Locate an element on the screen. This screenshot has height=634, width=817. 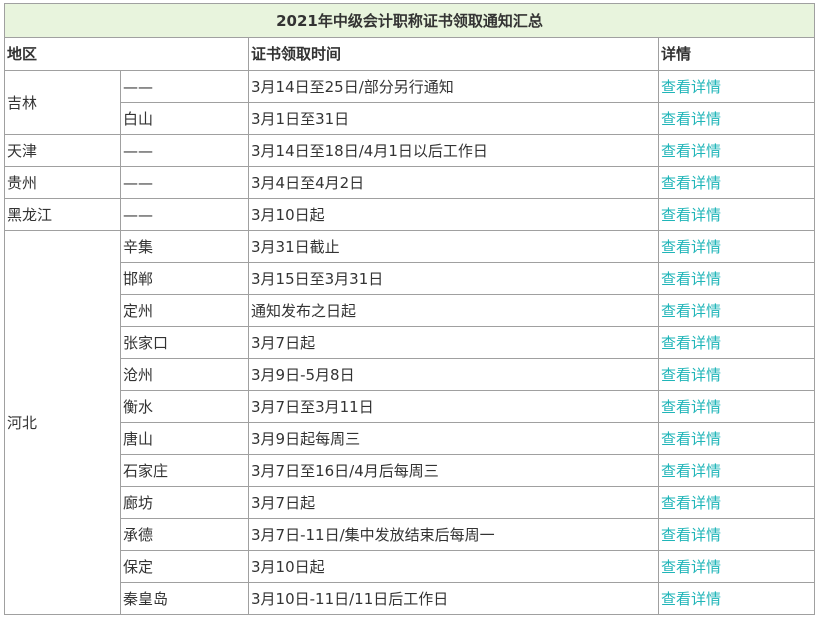
header-detail: 详情 is located at coordinates (736, 54).